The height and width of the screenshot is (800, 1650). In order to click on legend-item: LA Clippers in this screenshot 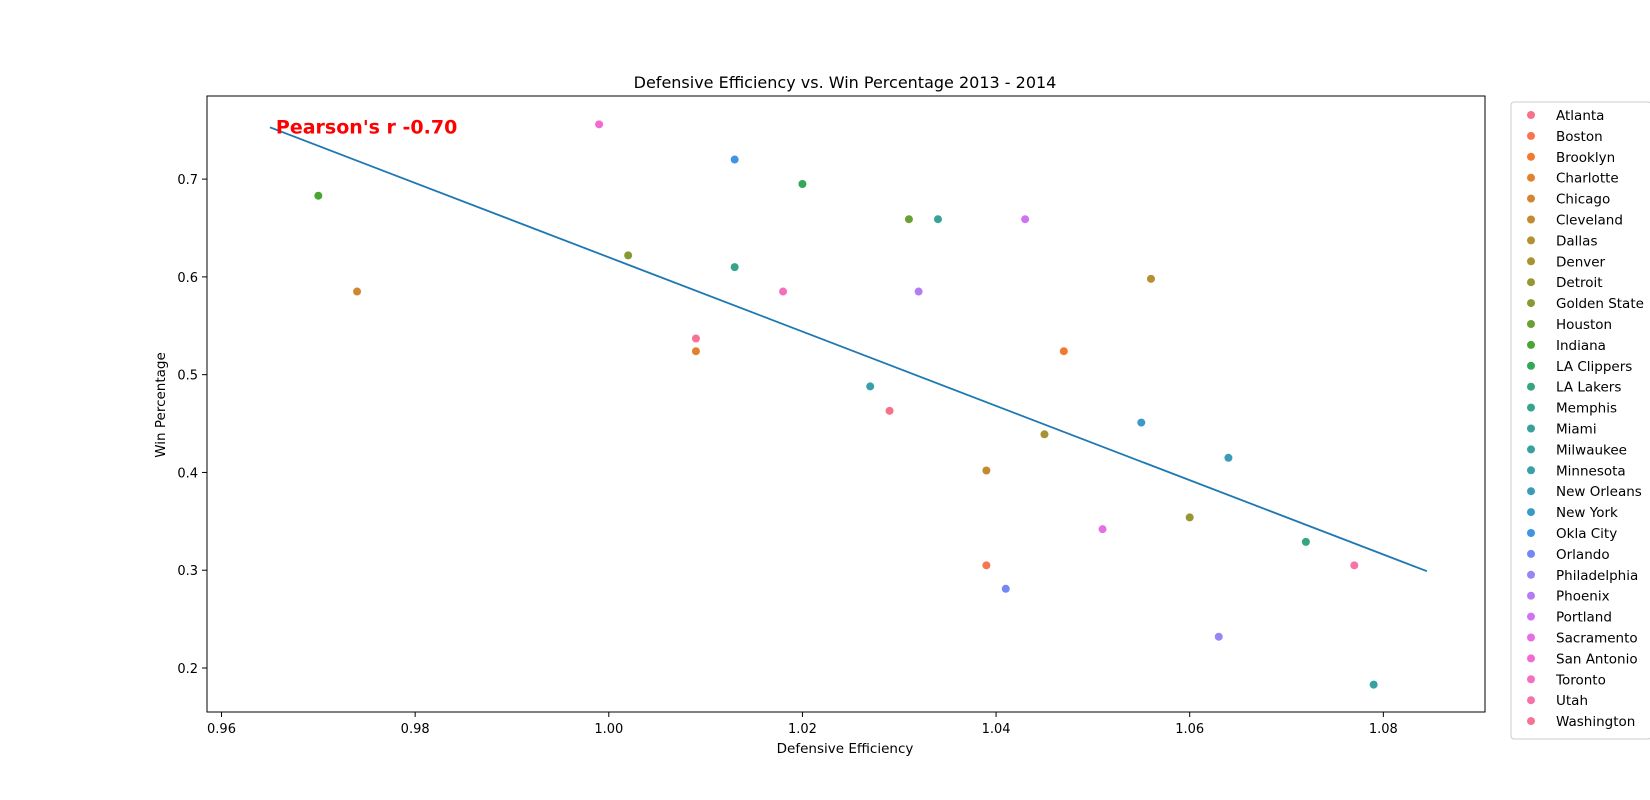, I will do `click(1579, 367)`.